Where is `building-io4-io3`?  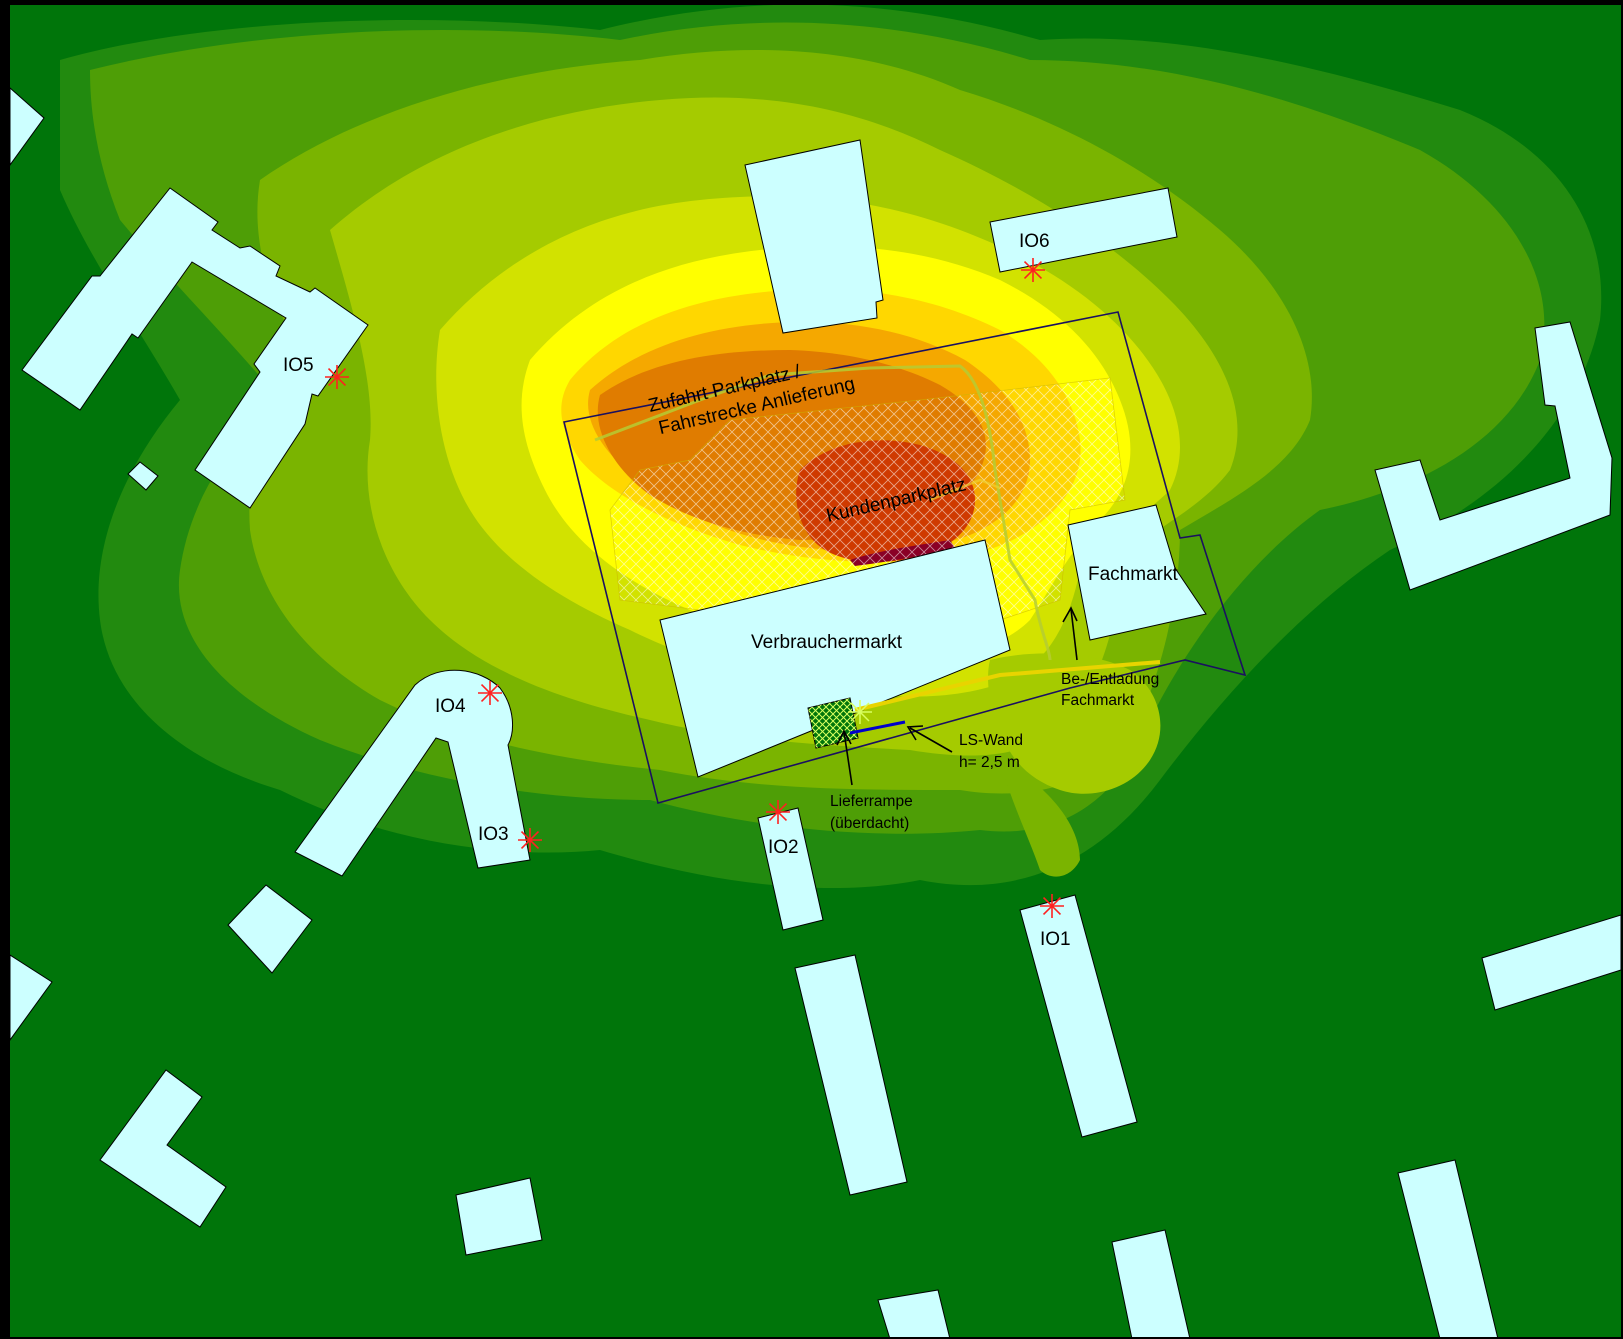
building-io4-io3 is located at coordinates (412, 773).